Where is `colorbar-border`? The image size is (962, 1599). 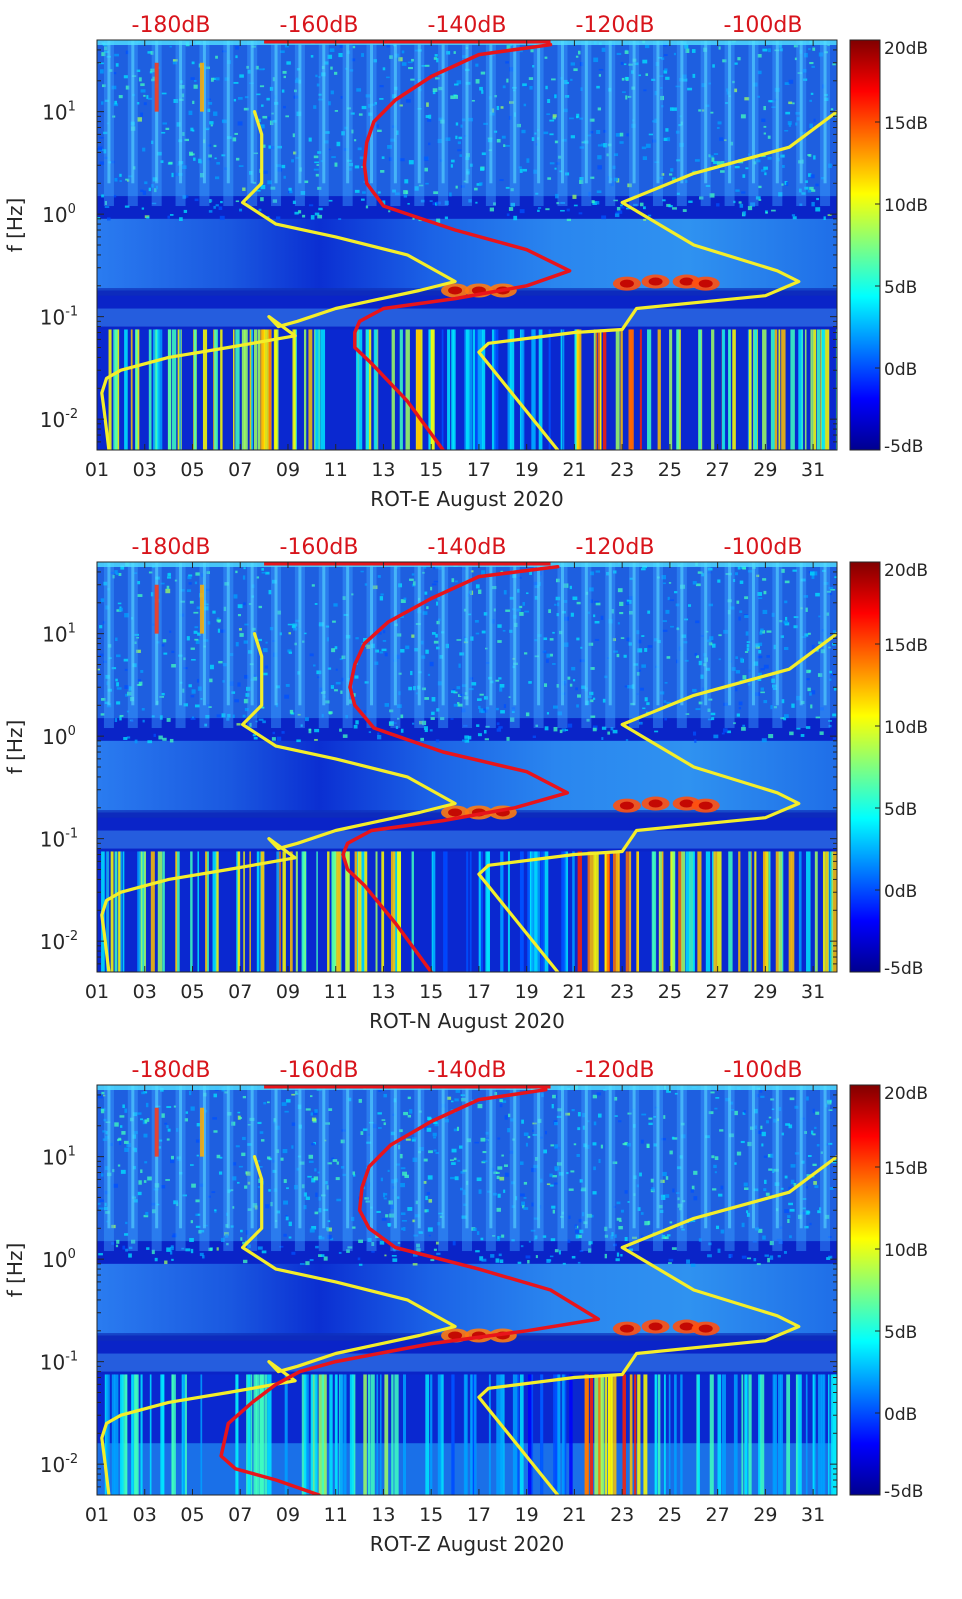 colorbar-border is located at coordinates (865, 1290).